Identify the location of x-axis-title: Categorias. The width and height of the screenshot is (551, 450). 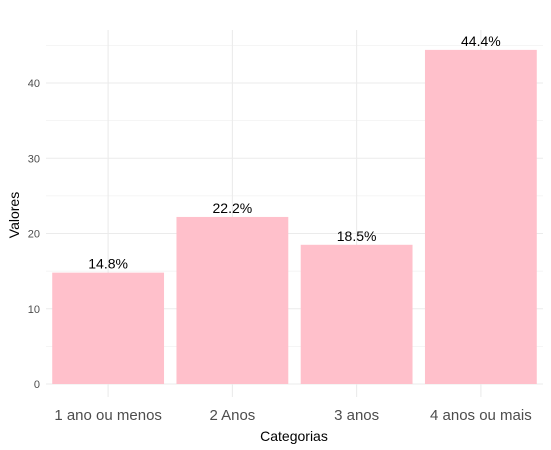
(294, 436).